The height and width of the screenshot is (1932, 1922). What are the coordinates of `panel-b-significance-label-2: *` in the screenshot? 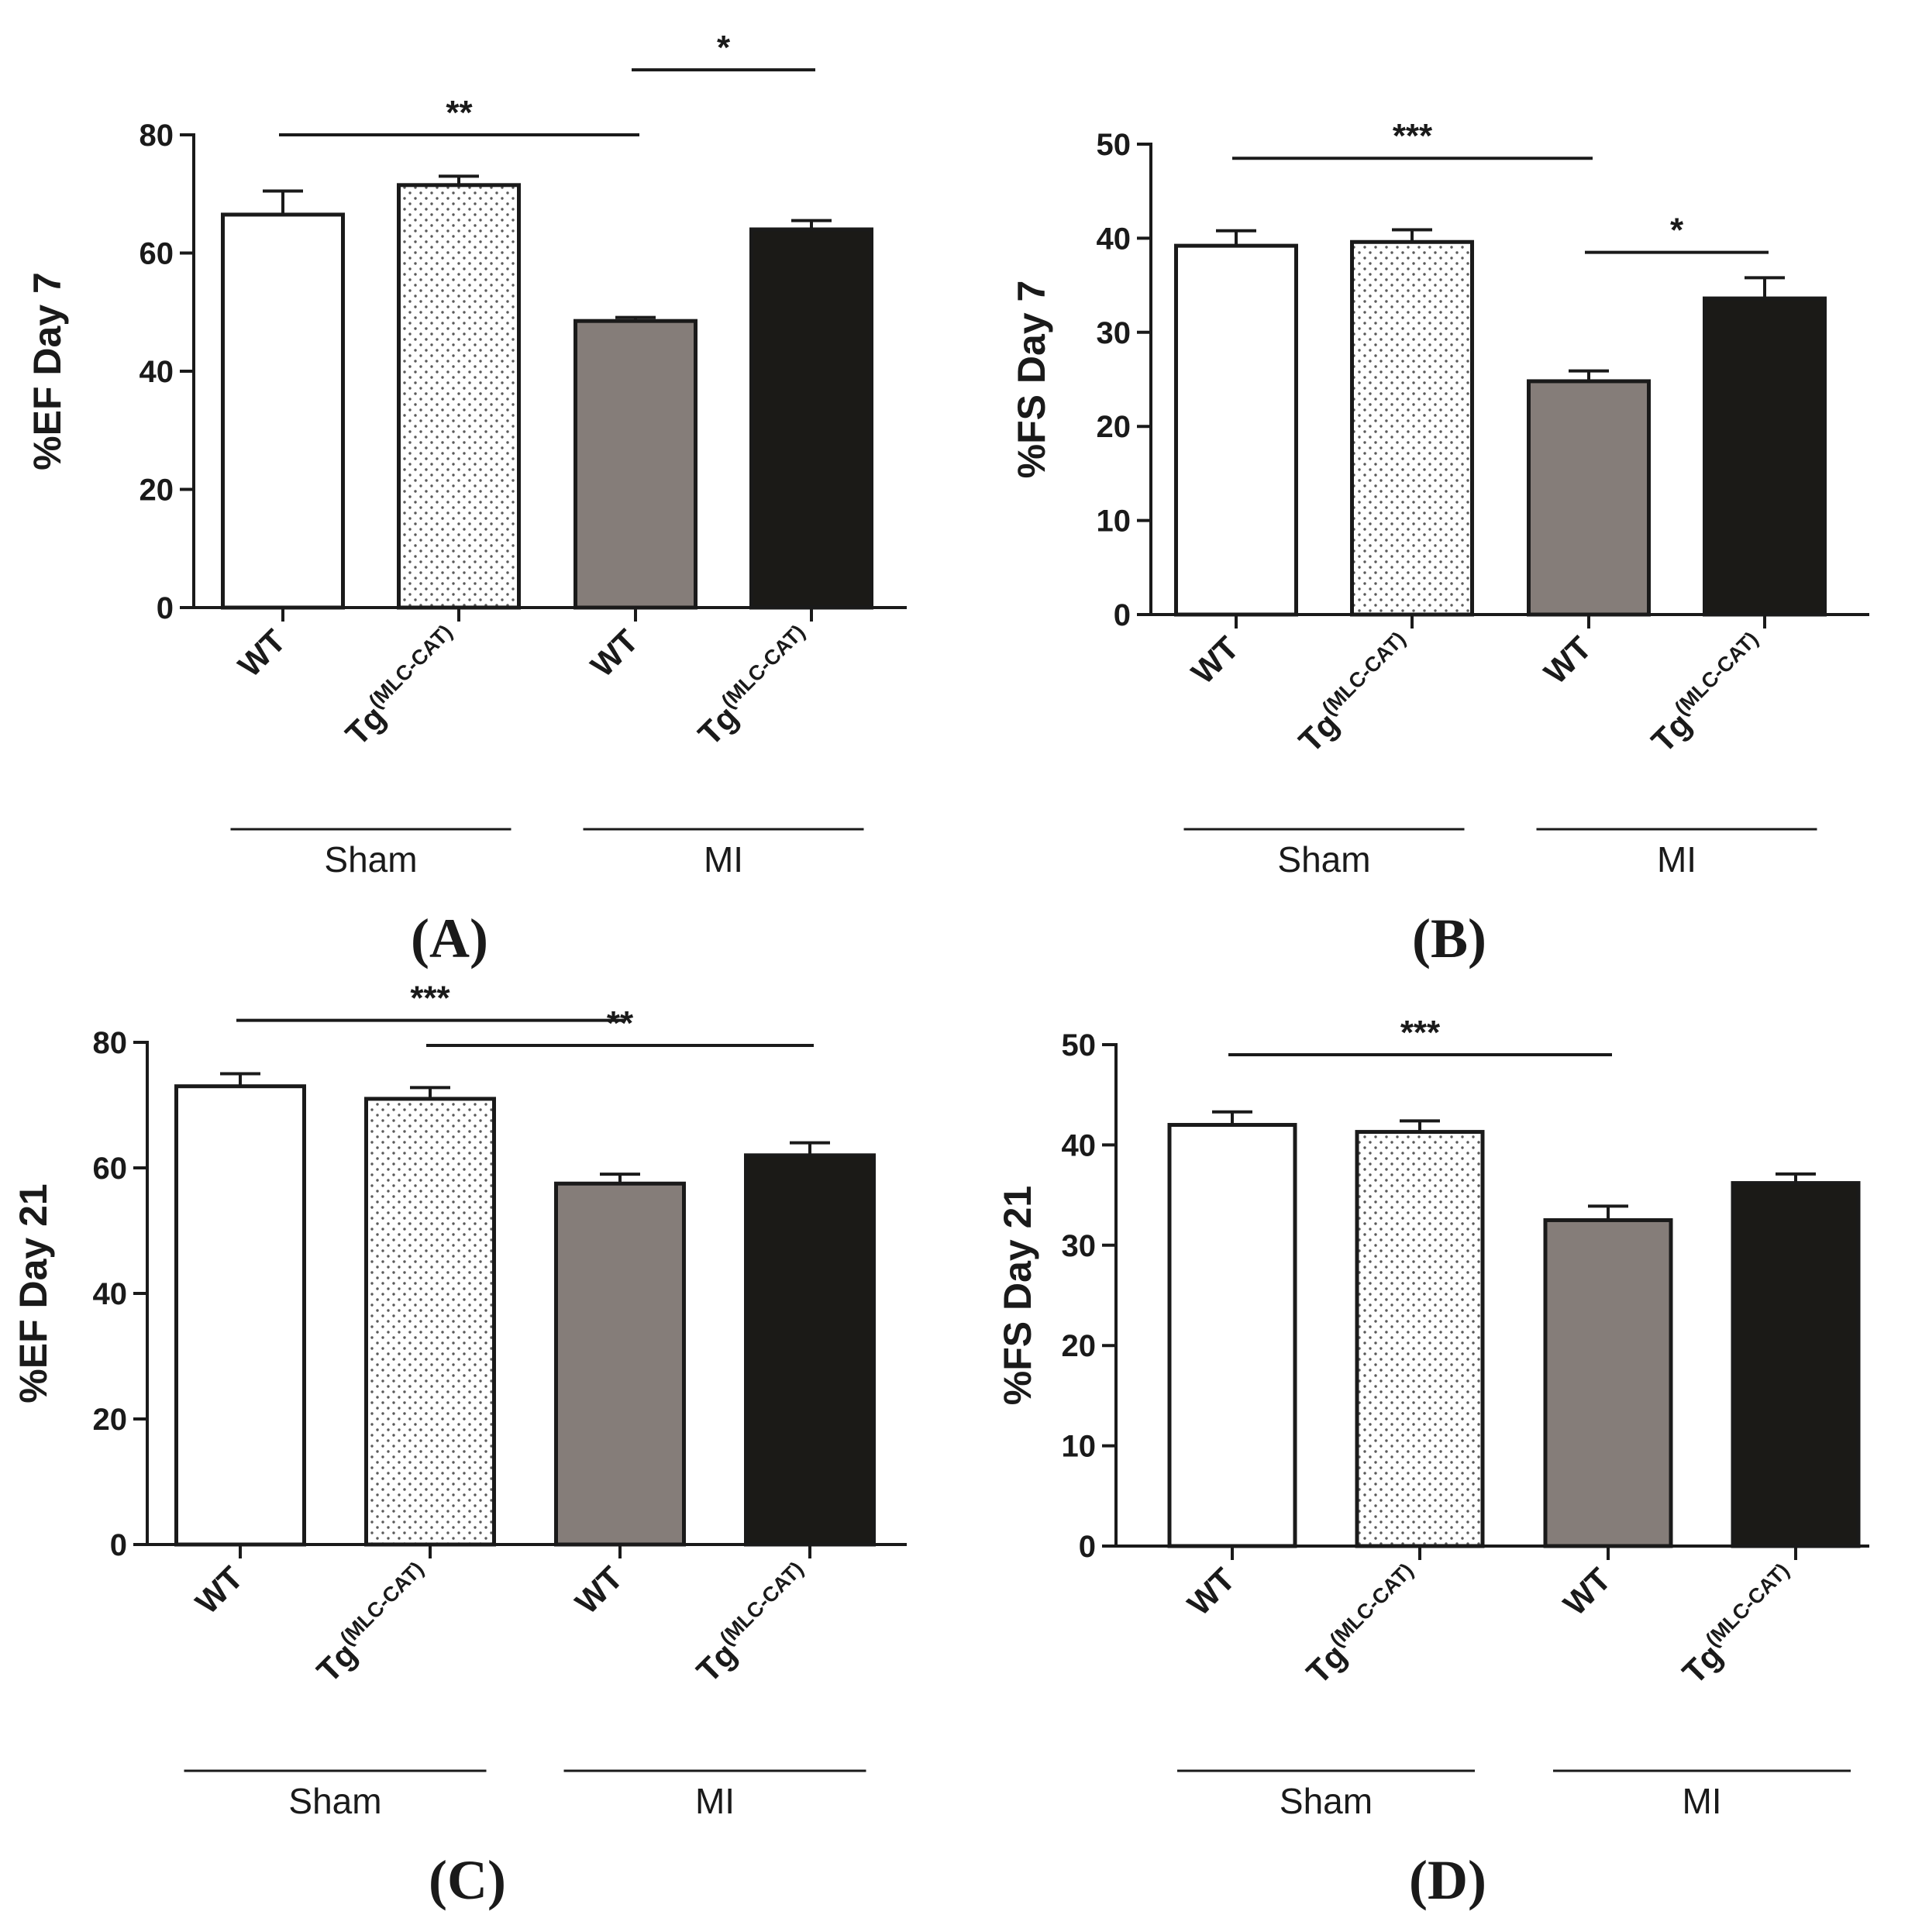 It's located at (1677, 231).